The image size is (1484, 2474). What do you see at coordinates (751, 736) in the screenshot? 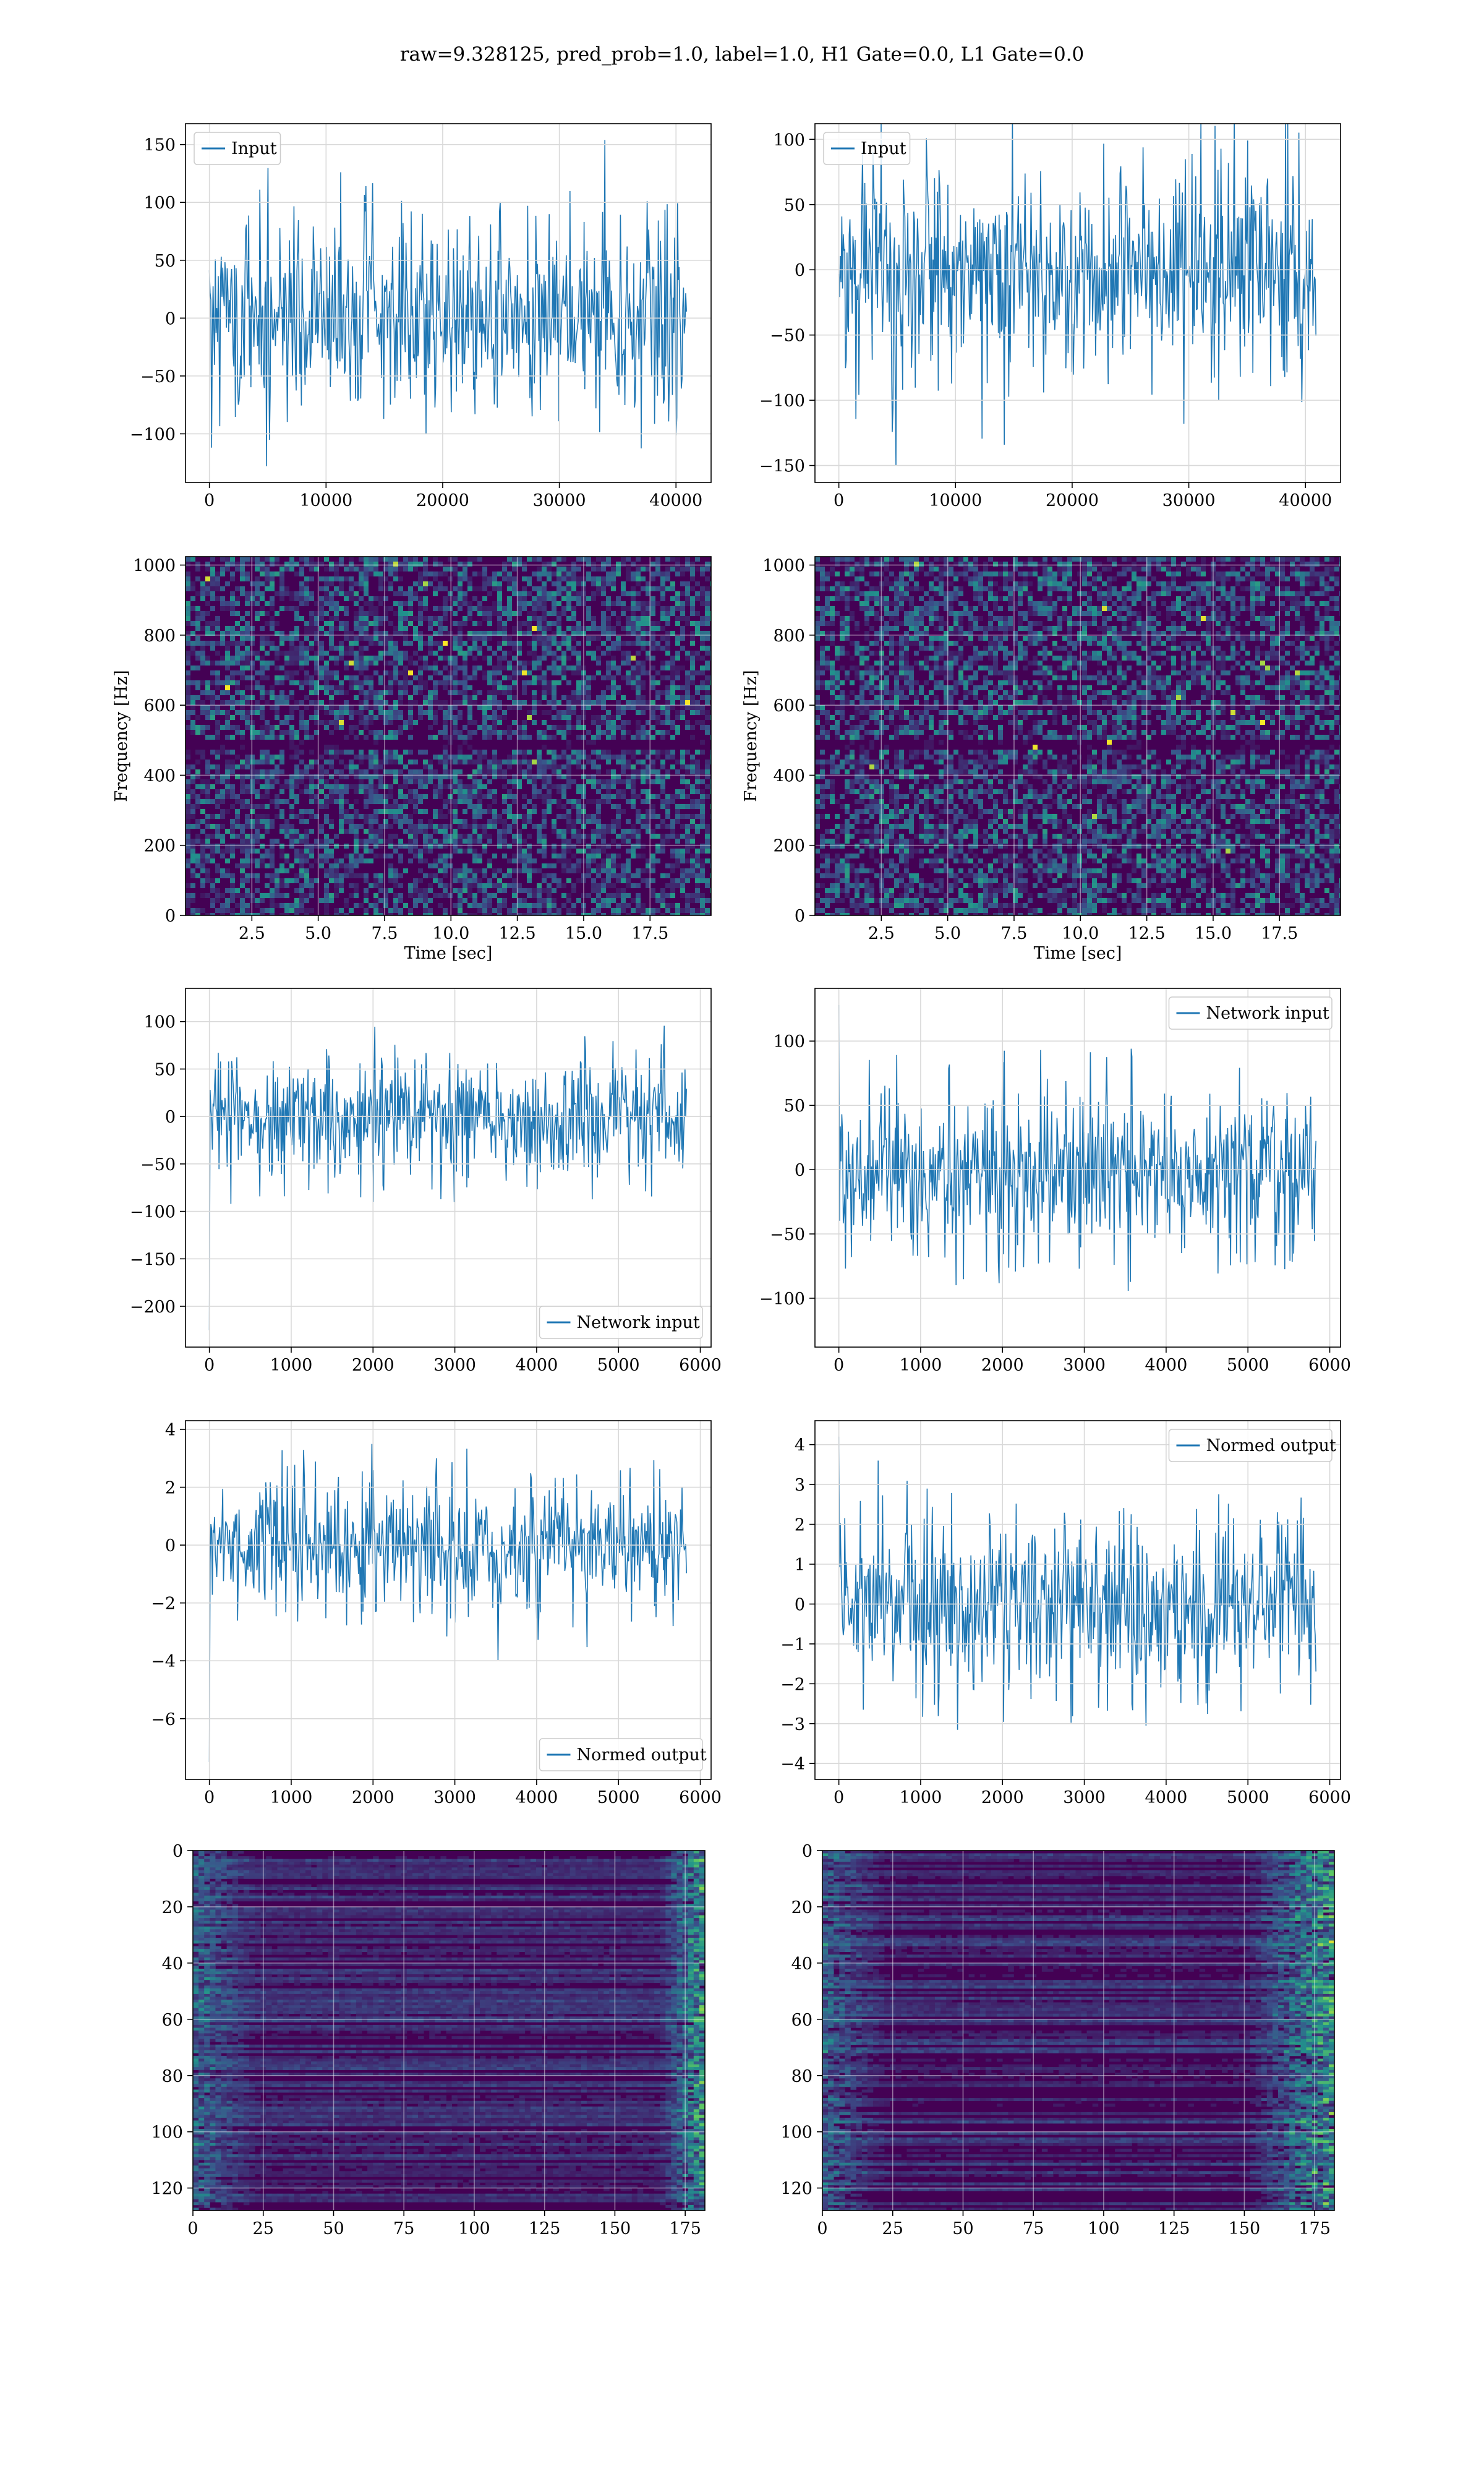
I see `y-axis-label: Frequency [Hz]` at bounding box center [751, 736].